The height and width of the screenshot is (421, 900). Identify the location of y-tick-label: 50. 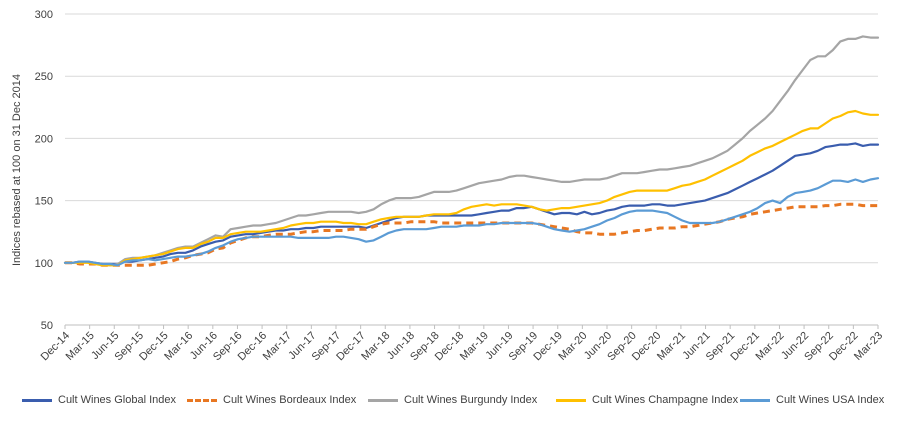
(47, 326).